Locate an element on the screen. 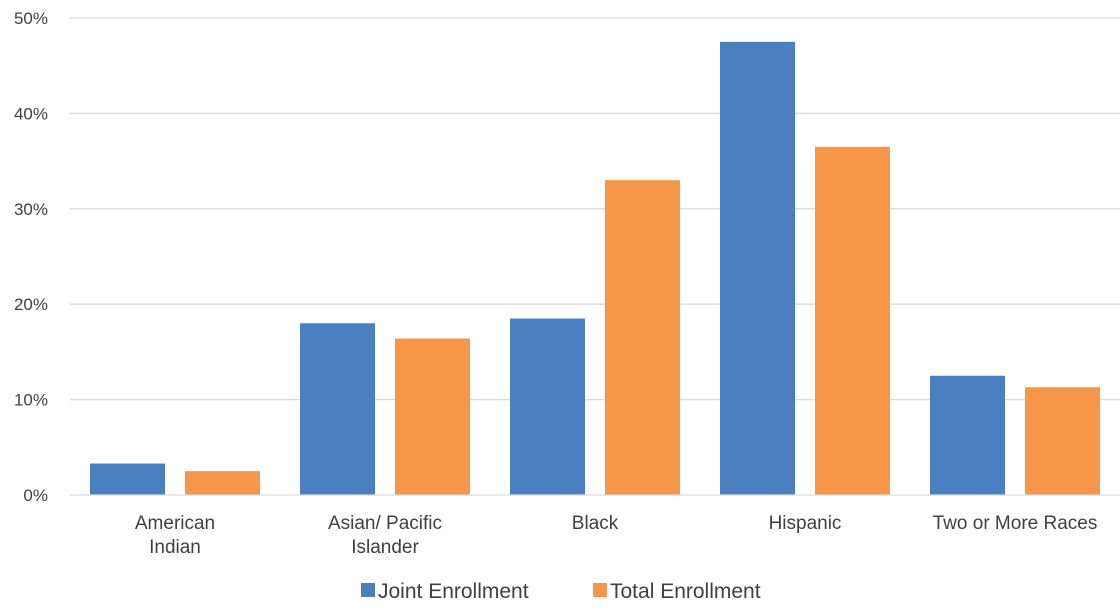 This screenshot has height=611, width=1120. legend-label: Total Enrollment is located at coordinates (685, 591).